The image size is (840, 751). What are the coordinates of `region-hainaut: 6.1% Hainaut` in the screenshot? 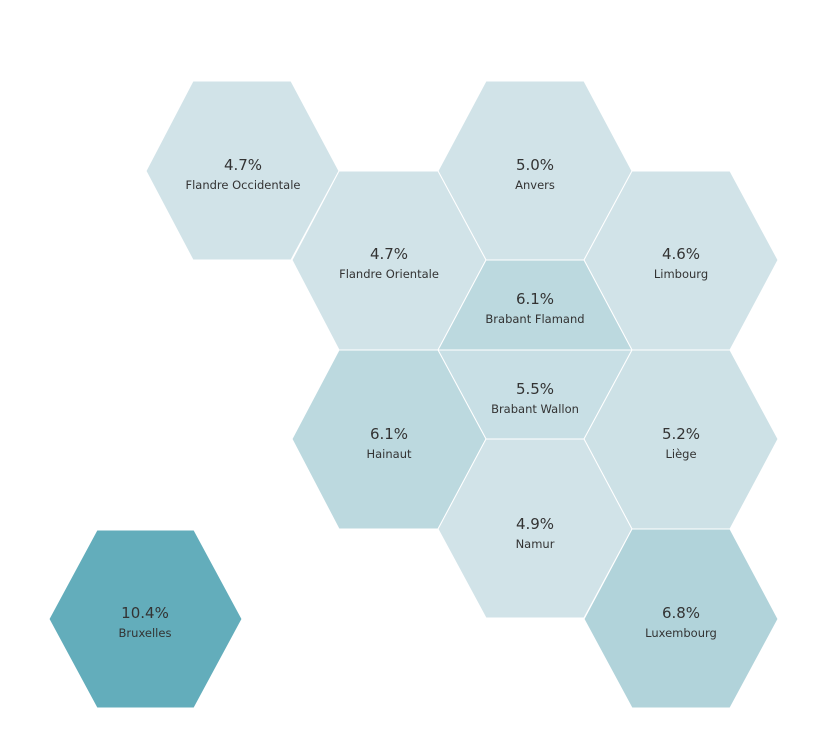 It's located at (389, 439).